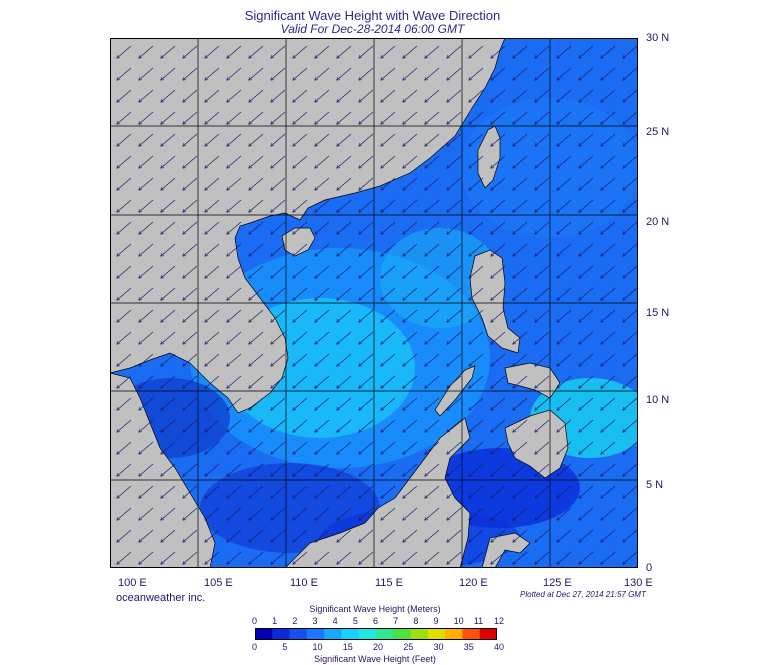  I want to click on colorbar-feet-tick: 35, so click(468, 647).